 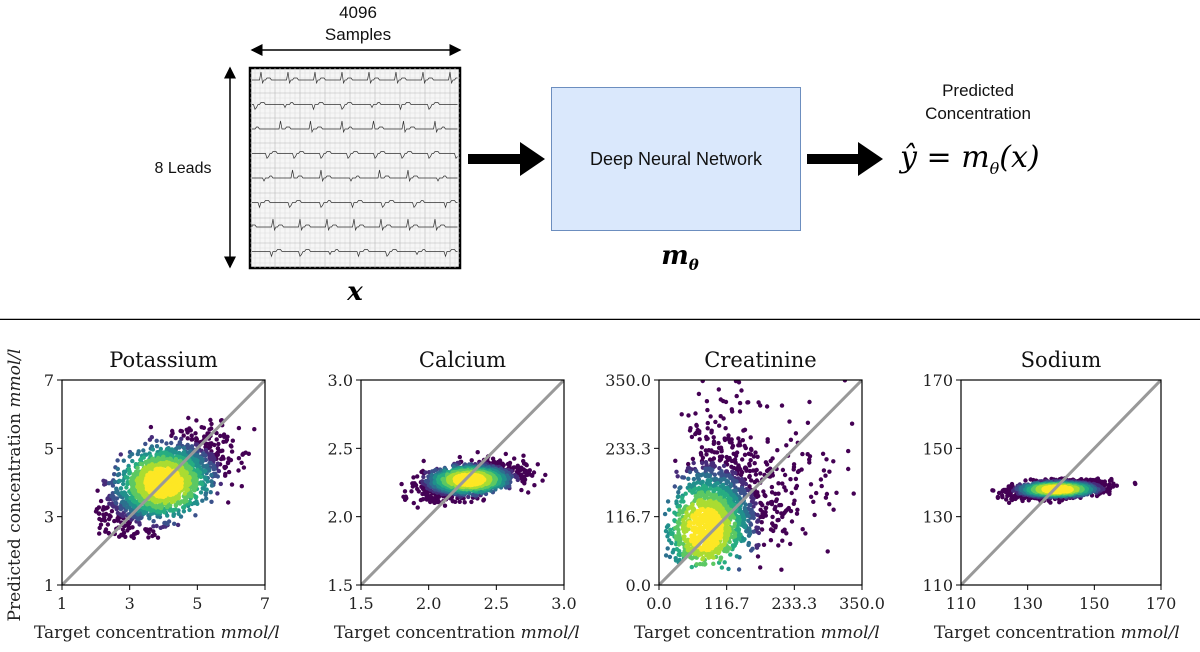 I want to click on y-tick-label: 2.0, so click(x=340, y=517).